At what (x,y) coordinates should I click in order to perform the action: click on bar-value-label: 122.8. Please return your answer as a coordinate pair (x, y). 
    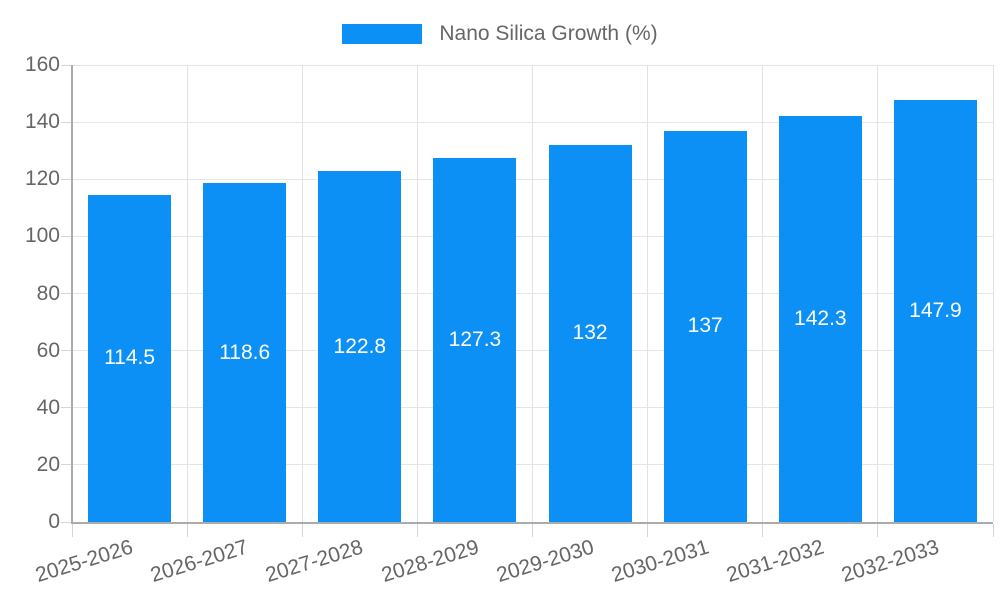
    Looking at the image, I should click on (360, 346).